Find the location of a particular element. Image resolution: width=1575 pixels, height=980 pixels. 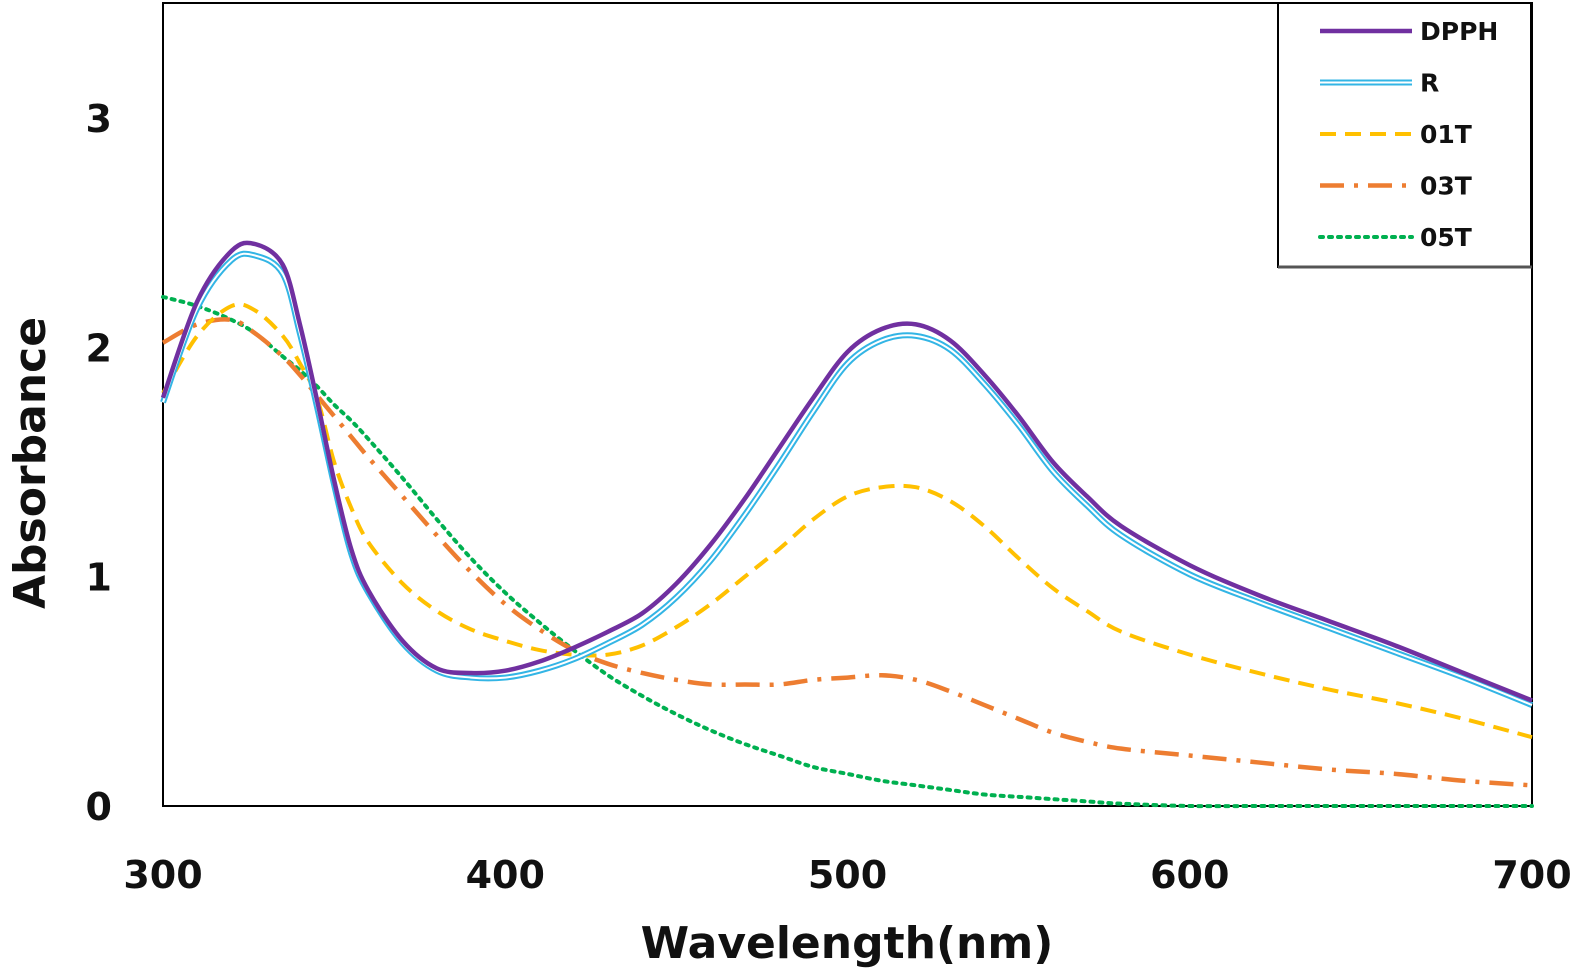

y-axis-title: Absorbance is located at coordinates (30, 463).